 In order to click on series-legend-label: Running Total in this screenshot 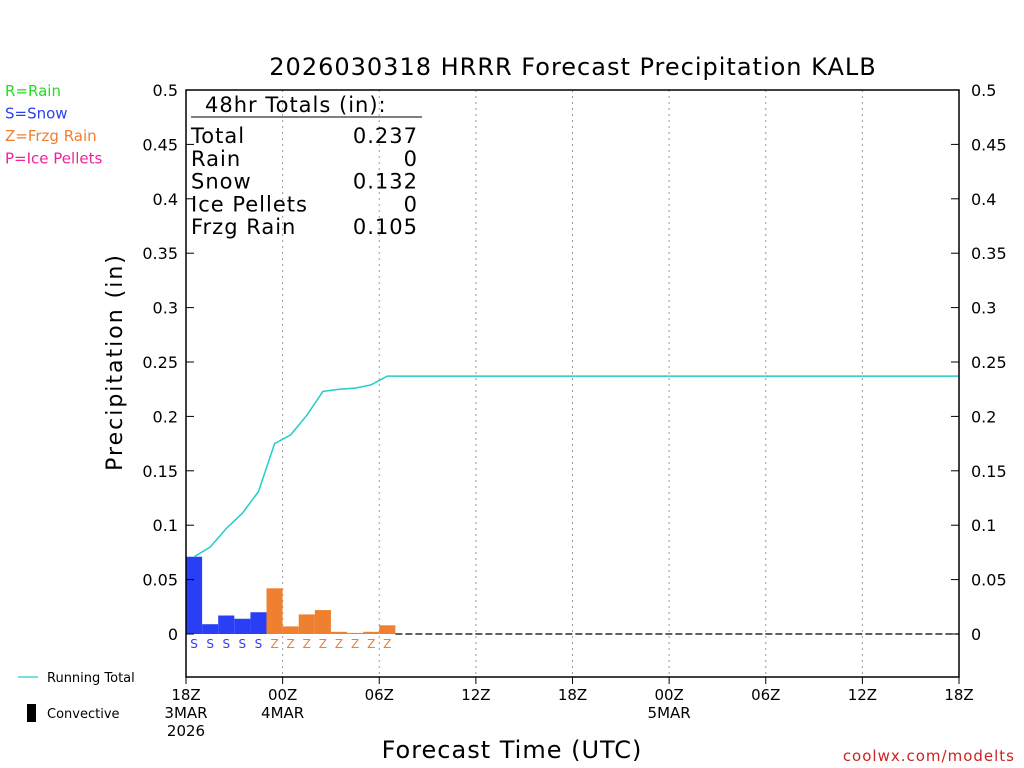, I will do `click(91, 678)`.